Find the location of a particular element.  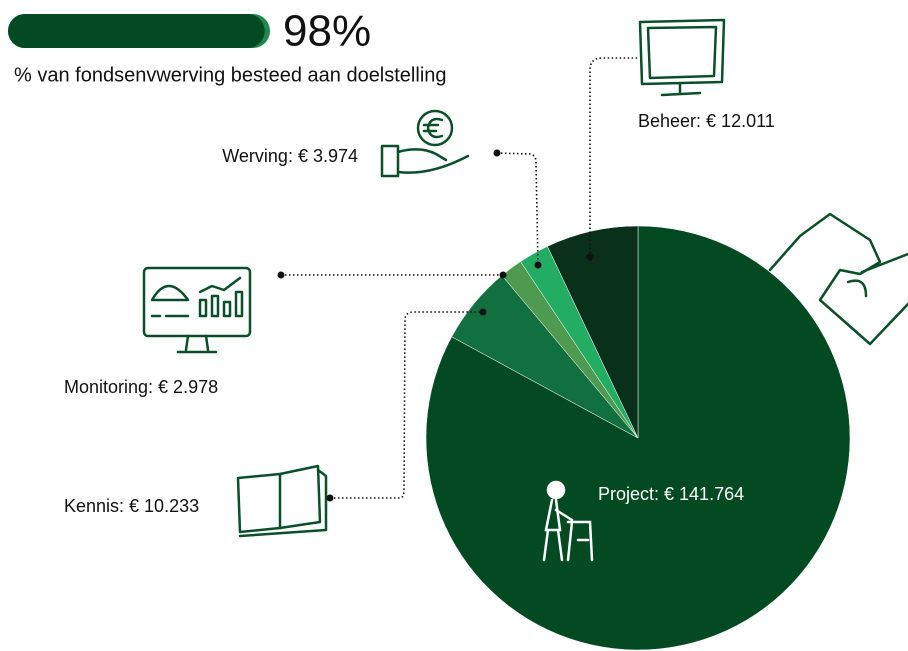

slice-label: Werving: € 3.974 is located at coordinates (290, 156).